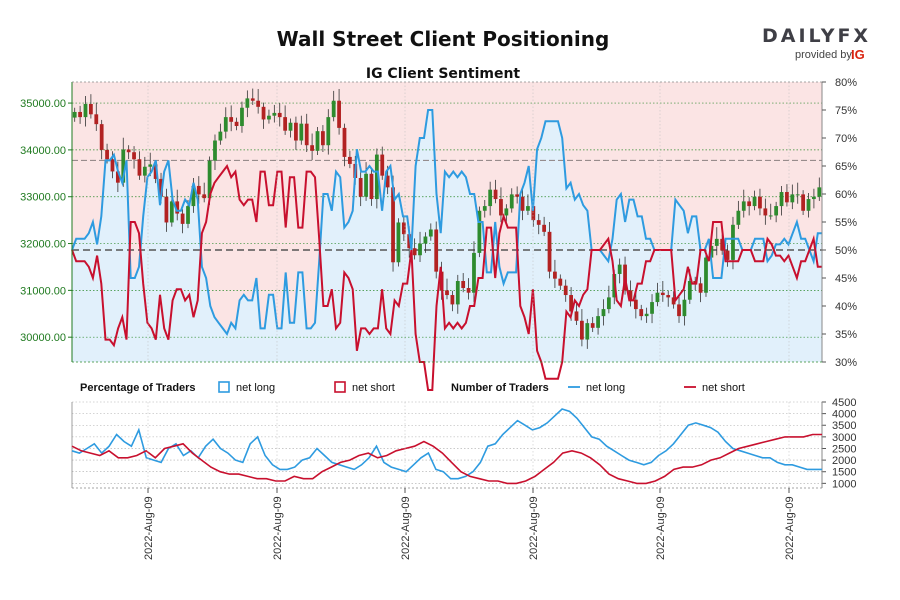 This screenshot has height=600, width=900. What do you see at coordinates (446, 444) in the screenshot?
I see `net-long-count-line` at bounding box center [446, 444].